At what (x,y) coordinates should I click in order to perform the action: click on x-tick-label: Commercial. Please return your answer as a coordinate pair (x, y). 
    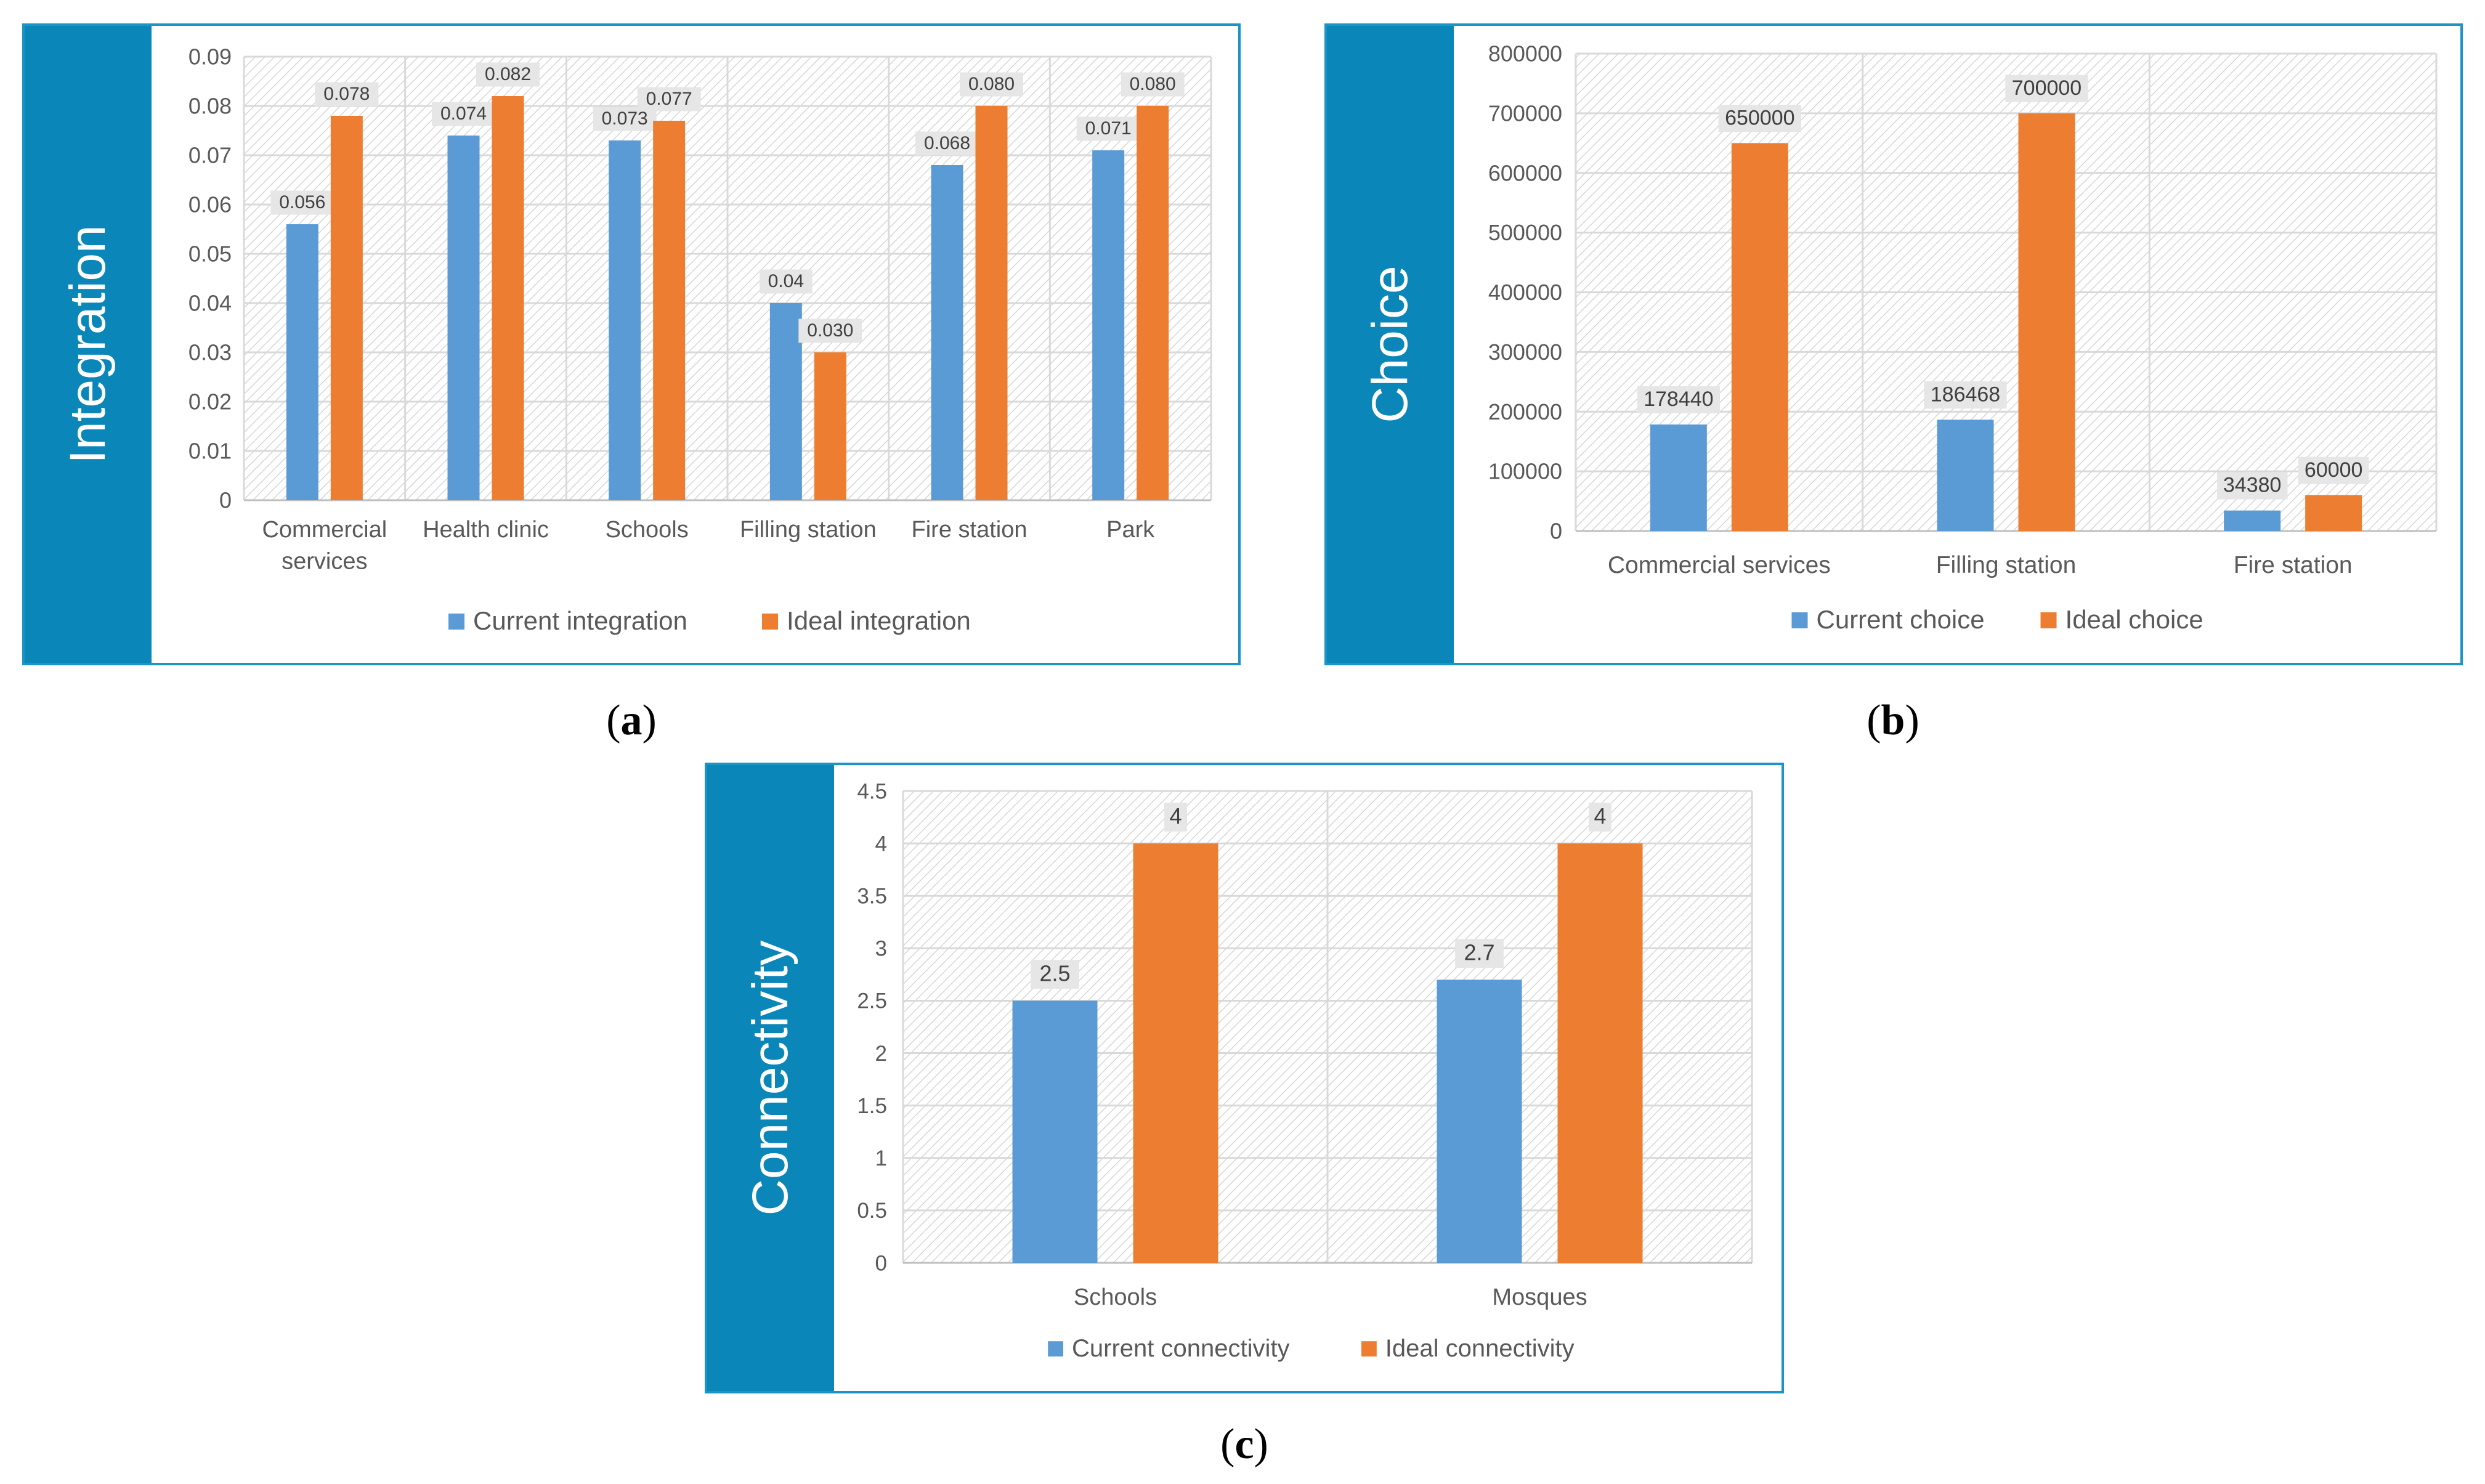
    Looking at the image, I should click on (324, 530).